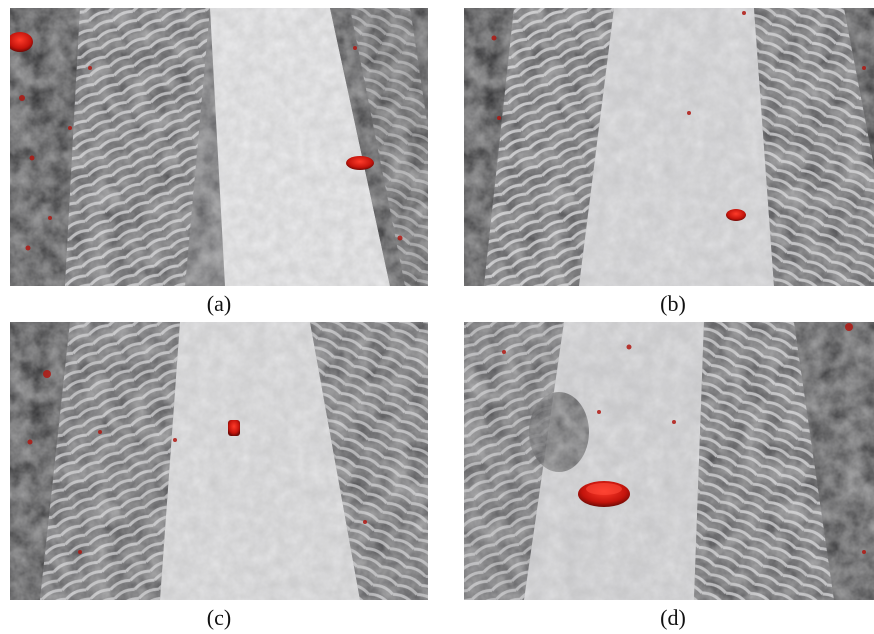 This screenshot has height=634, width=874. Describe the element at coordinates (673, 303) in the screenshot. I see `panel-caption-b: (b)` at that location.